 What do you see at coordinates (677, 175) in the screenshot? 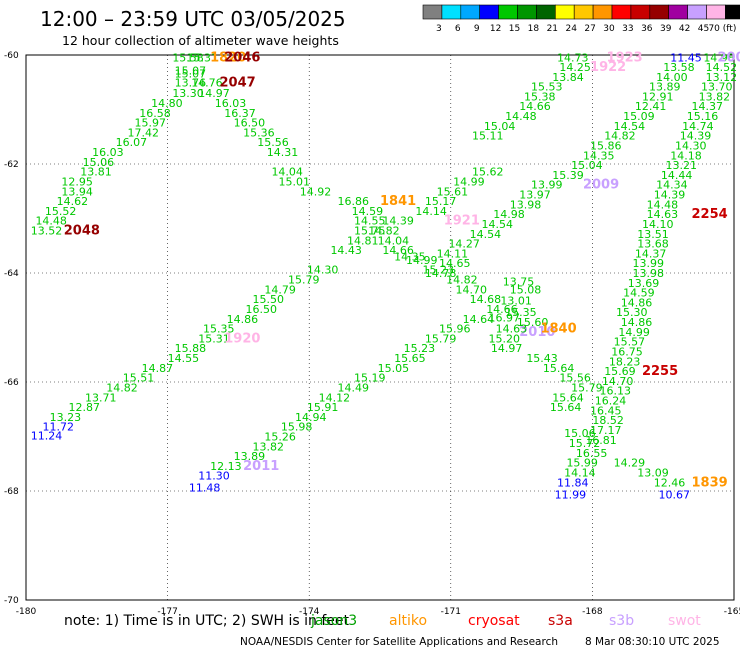
I see `wave-height-value: 14.44` at bounding box center [677, 175].